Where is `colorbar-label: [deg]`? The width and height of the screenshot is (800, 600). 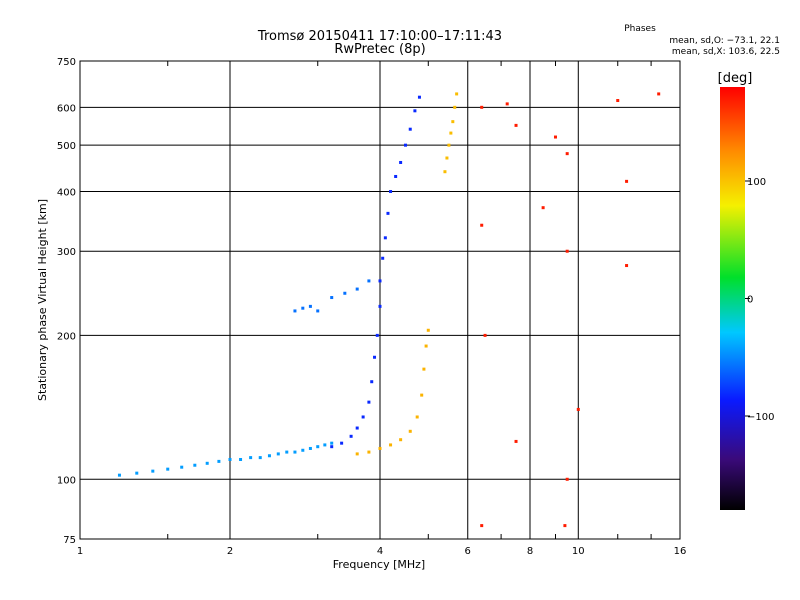 colorbar-label: [deg] is located at coordinates (735, 78).